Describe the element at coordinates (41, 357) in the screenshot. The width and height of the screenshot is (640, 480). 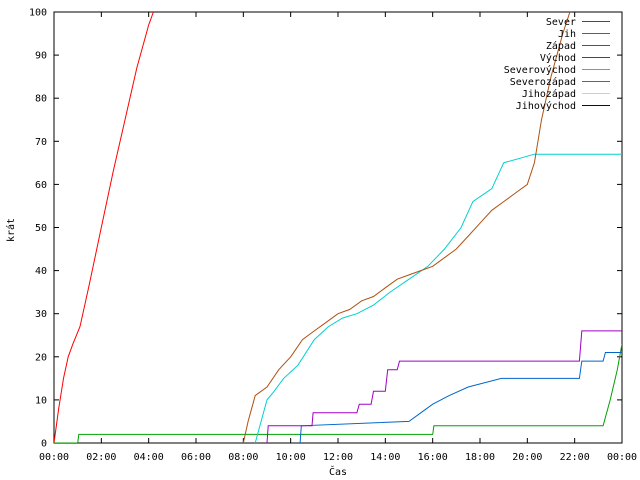
I see `y-tick-label: 20` at that location.